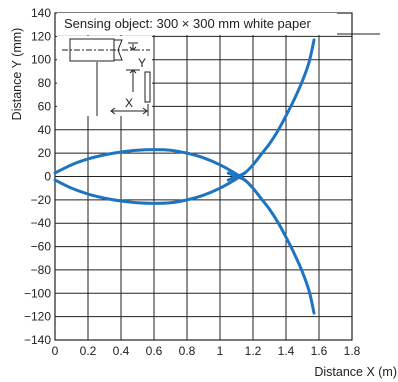 The height and width of the screenshot is (382, 398). What do you see at coordinates (41, 13) in the screenshot?
I see `y-tick-label: 140` at bounding box center [41, 13].